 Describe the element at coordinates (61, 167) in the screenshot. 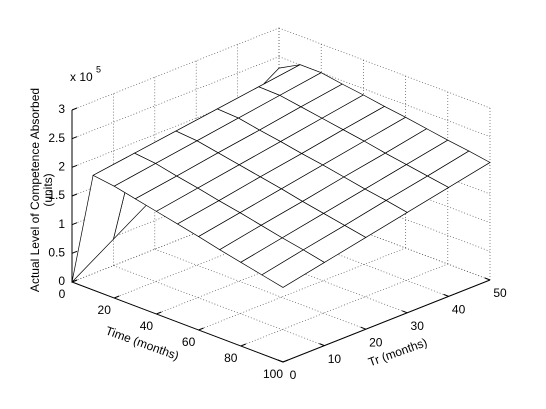

I see `z-tick-label: 2` at that location.